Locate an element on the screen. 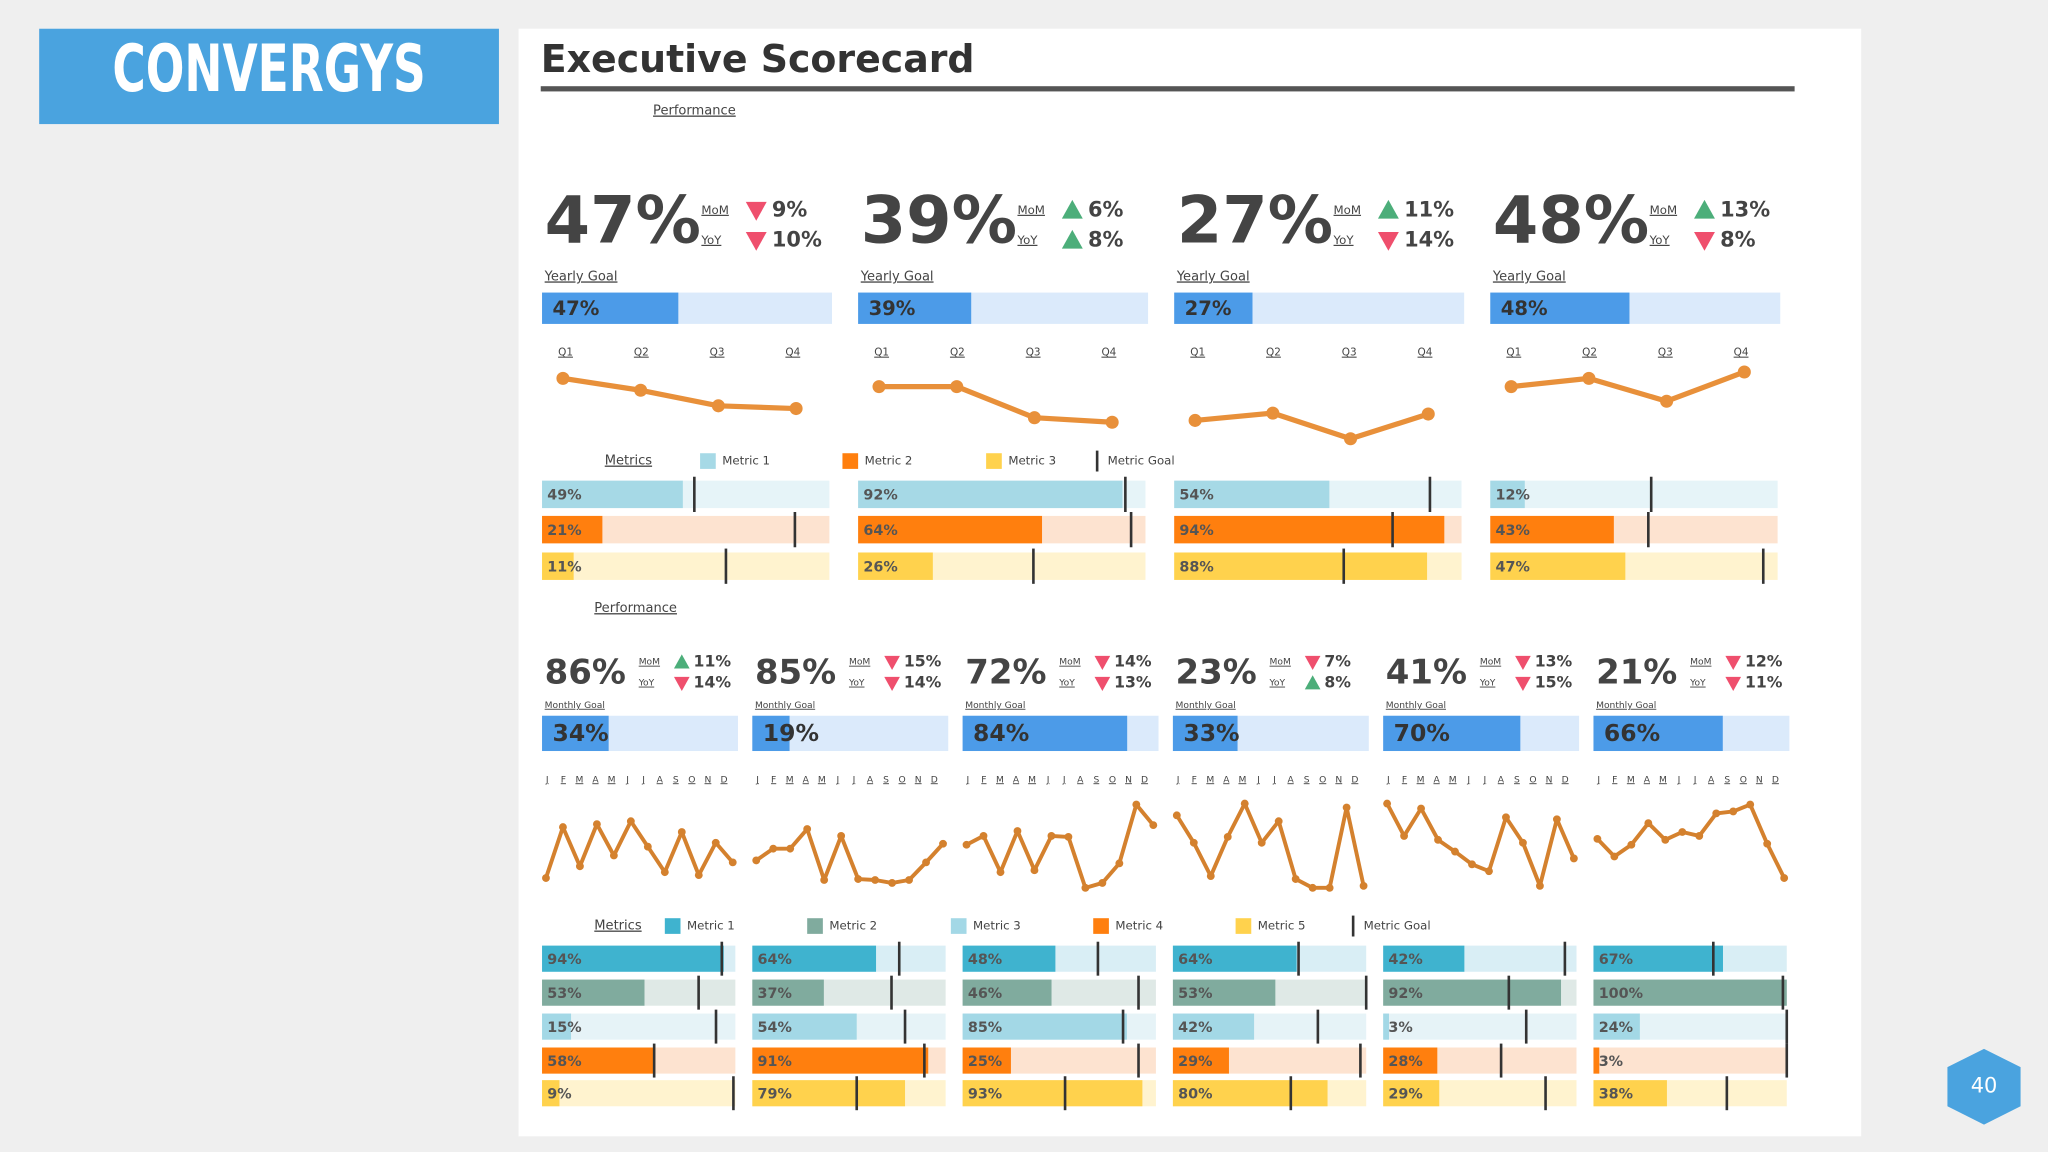 The image size is (2048, 1152). big-value: 23% is located at coordinates (1216, 672).